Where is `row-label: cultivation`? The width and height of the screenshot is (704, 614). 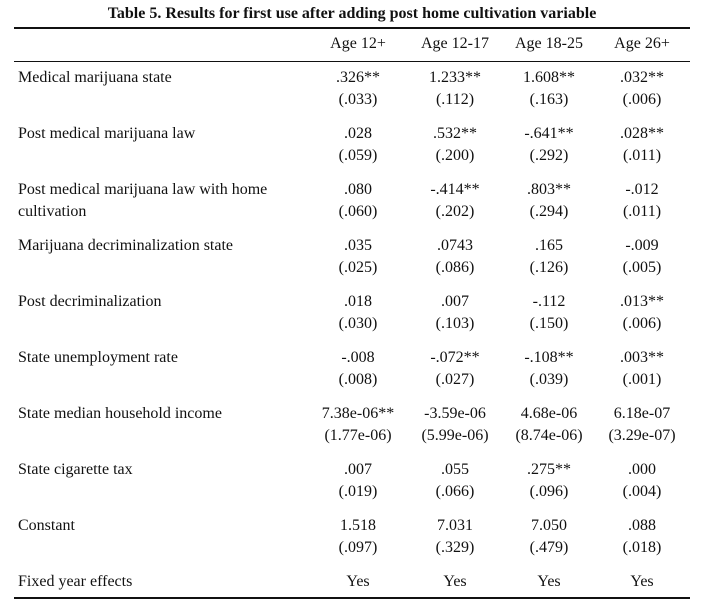 row-label: cultivation is located at coordinates (52, 211).